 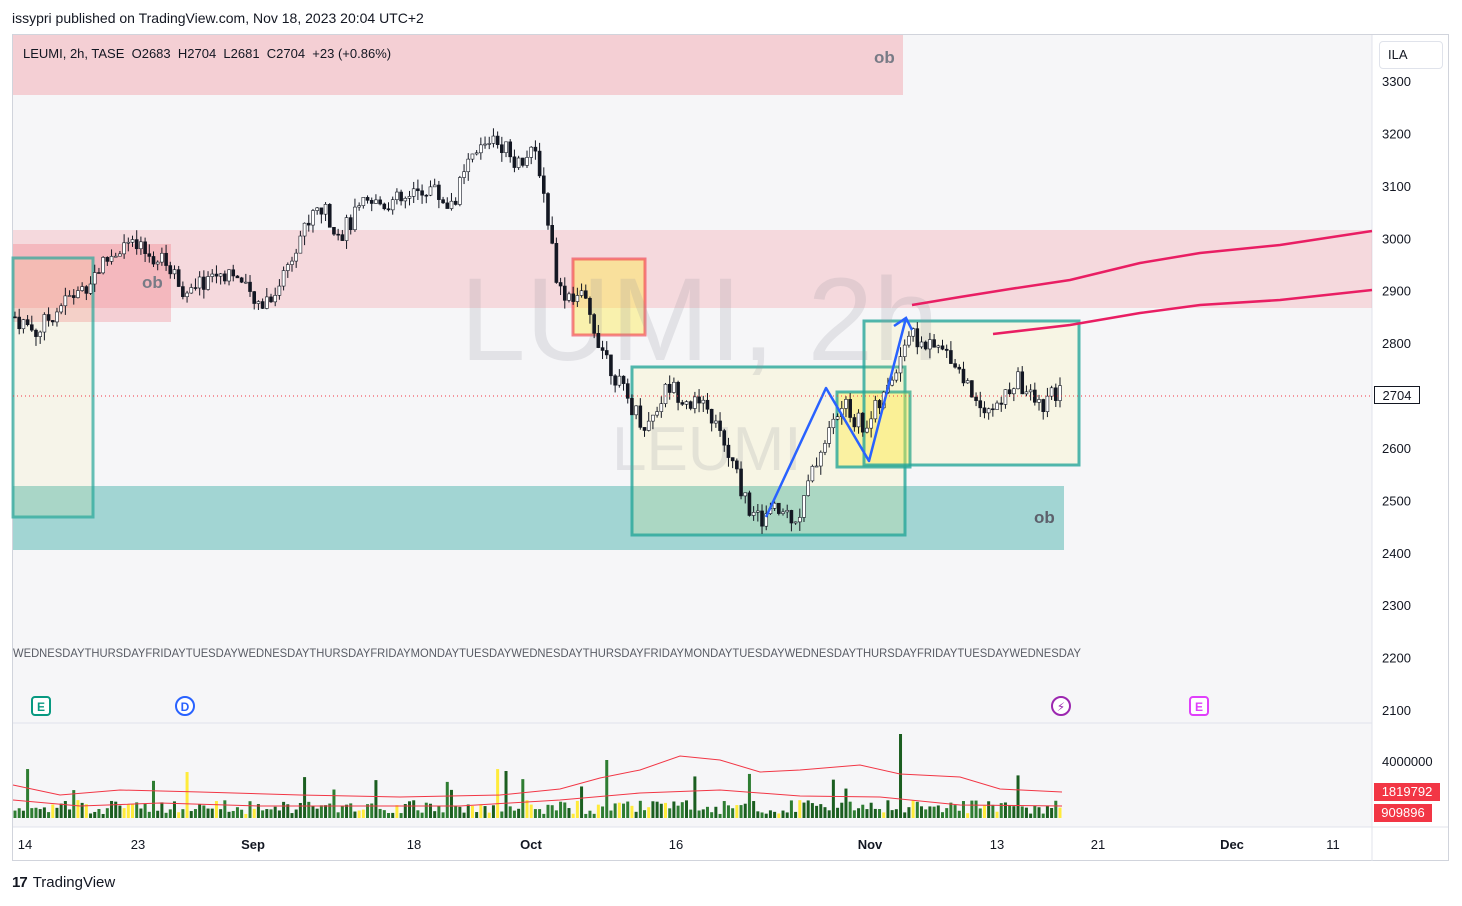 What do you see at coordinates (679, 844) in the screenshot?
I see `x-axis: 14 23 Sep 18 Oct 16 Nov 13 21 Dec 11` at bounding box center [679, 844].